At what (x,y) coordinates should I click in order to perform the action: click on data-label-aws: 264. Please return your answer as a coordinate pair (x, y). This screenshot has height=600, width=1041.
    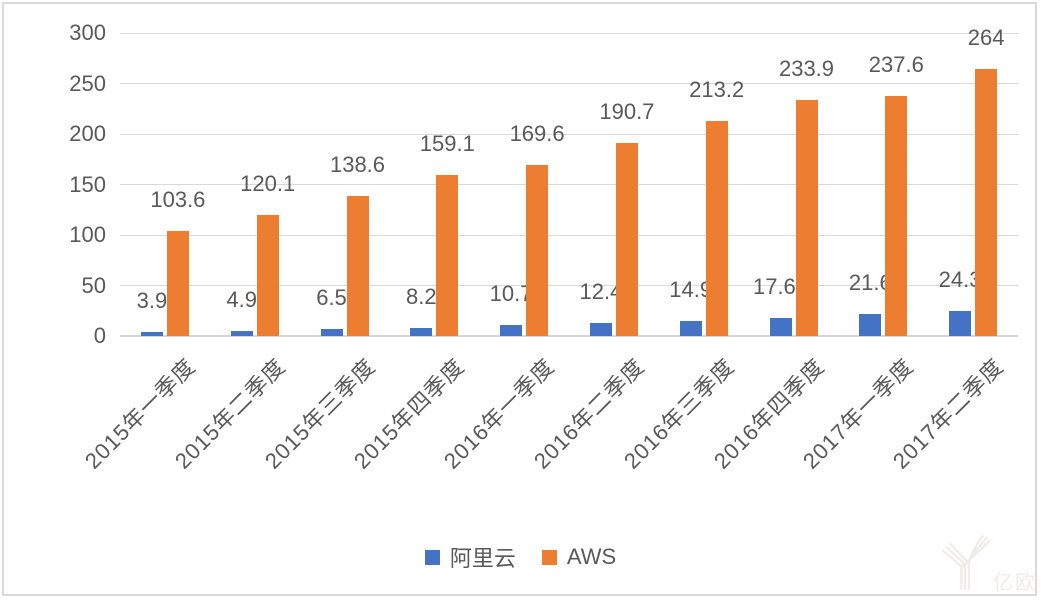
    Looking at the image, I should click on (986, 38).